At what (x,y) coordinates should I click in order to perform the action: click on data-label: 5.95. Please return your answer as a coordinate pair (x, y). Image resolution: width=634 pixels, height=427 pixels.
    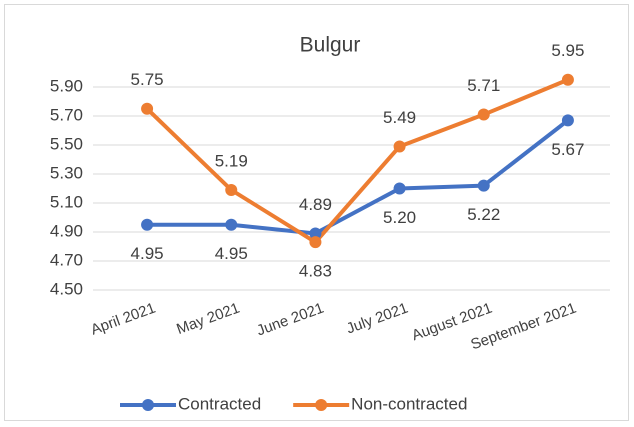
    Looking at the image, I should click on (567, 50).